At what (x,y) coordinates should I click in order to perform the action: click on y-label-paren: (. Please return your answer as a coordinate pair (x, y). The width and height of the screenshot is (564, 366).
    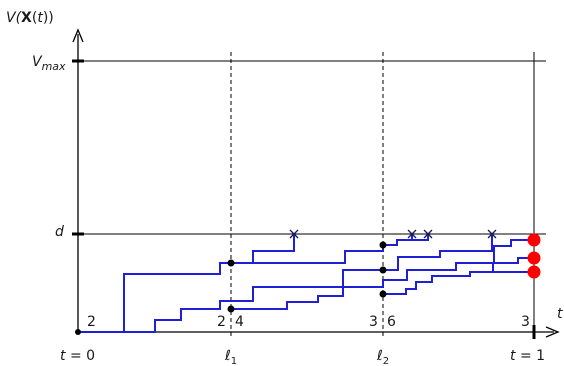
    Looking at the image, I should click on (34, 18).